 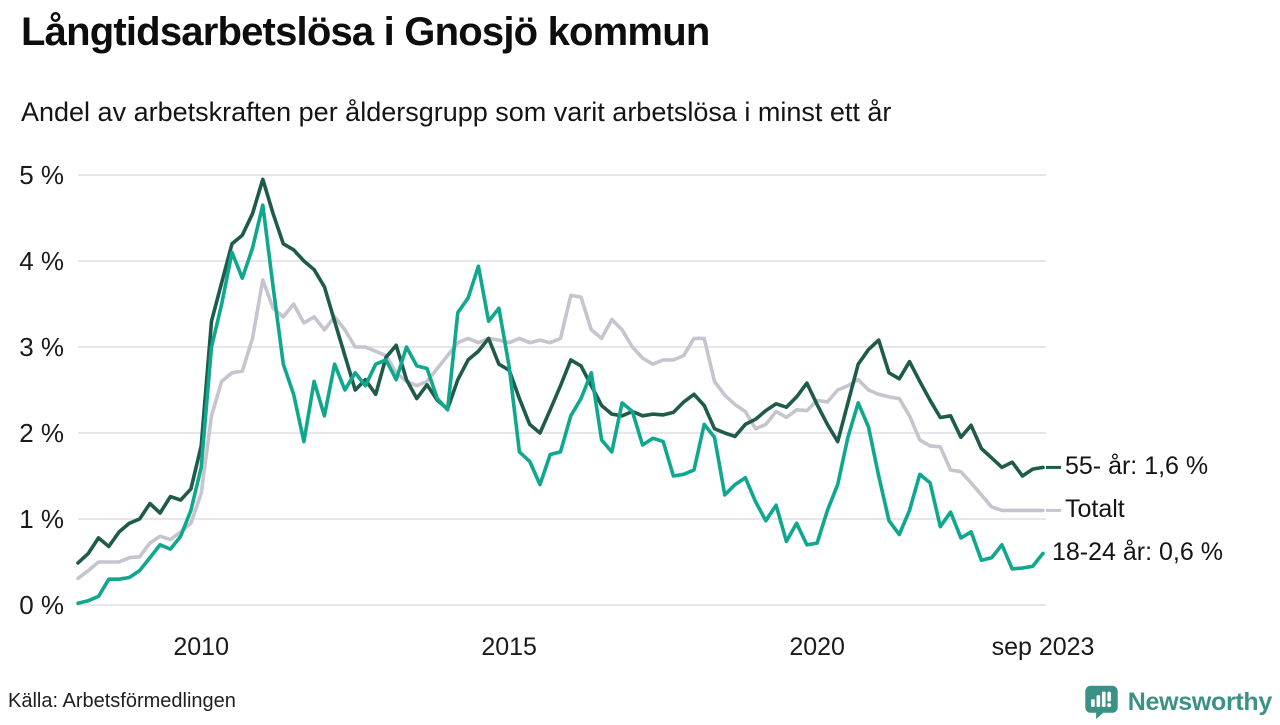 I want to click on y-axis-tick-label: 2 %, so click(x=41, y=433).